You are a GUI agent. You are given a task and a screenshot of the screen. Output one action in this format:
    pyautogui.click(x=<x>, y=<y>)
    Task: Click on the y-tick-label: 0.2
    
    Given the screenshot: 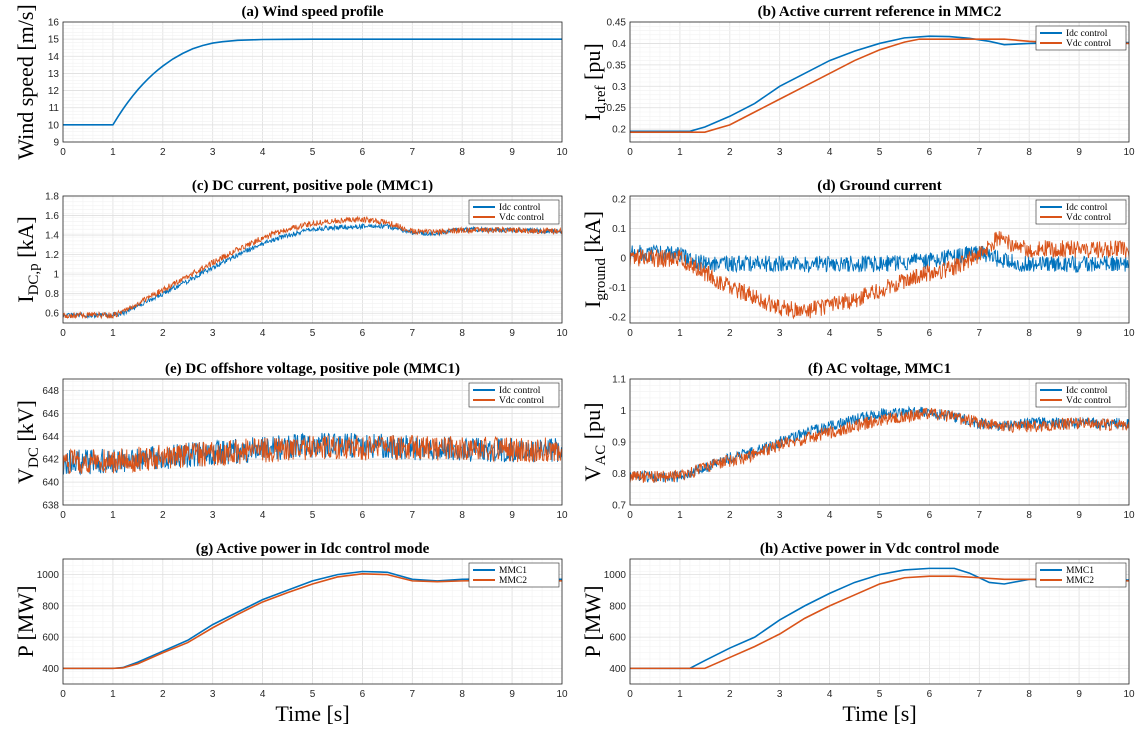 What is the action you would take?
    pyautogui.click(x=619, y=130)
    